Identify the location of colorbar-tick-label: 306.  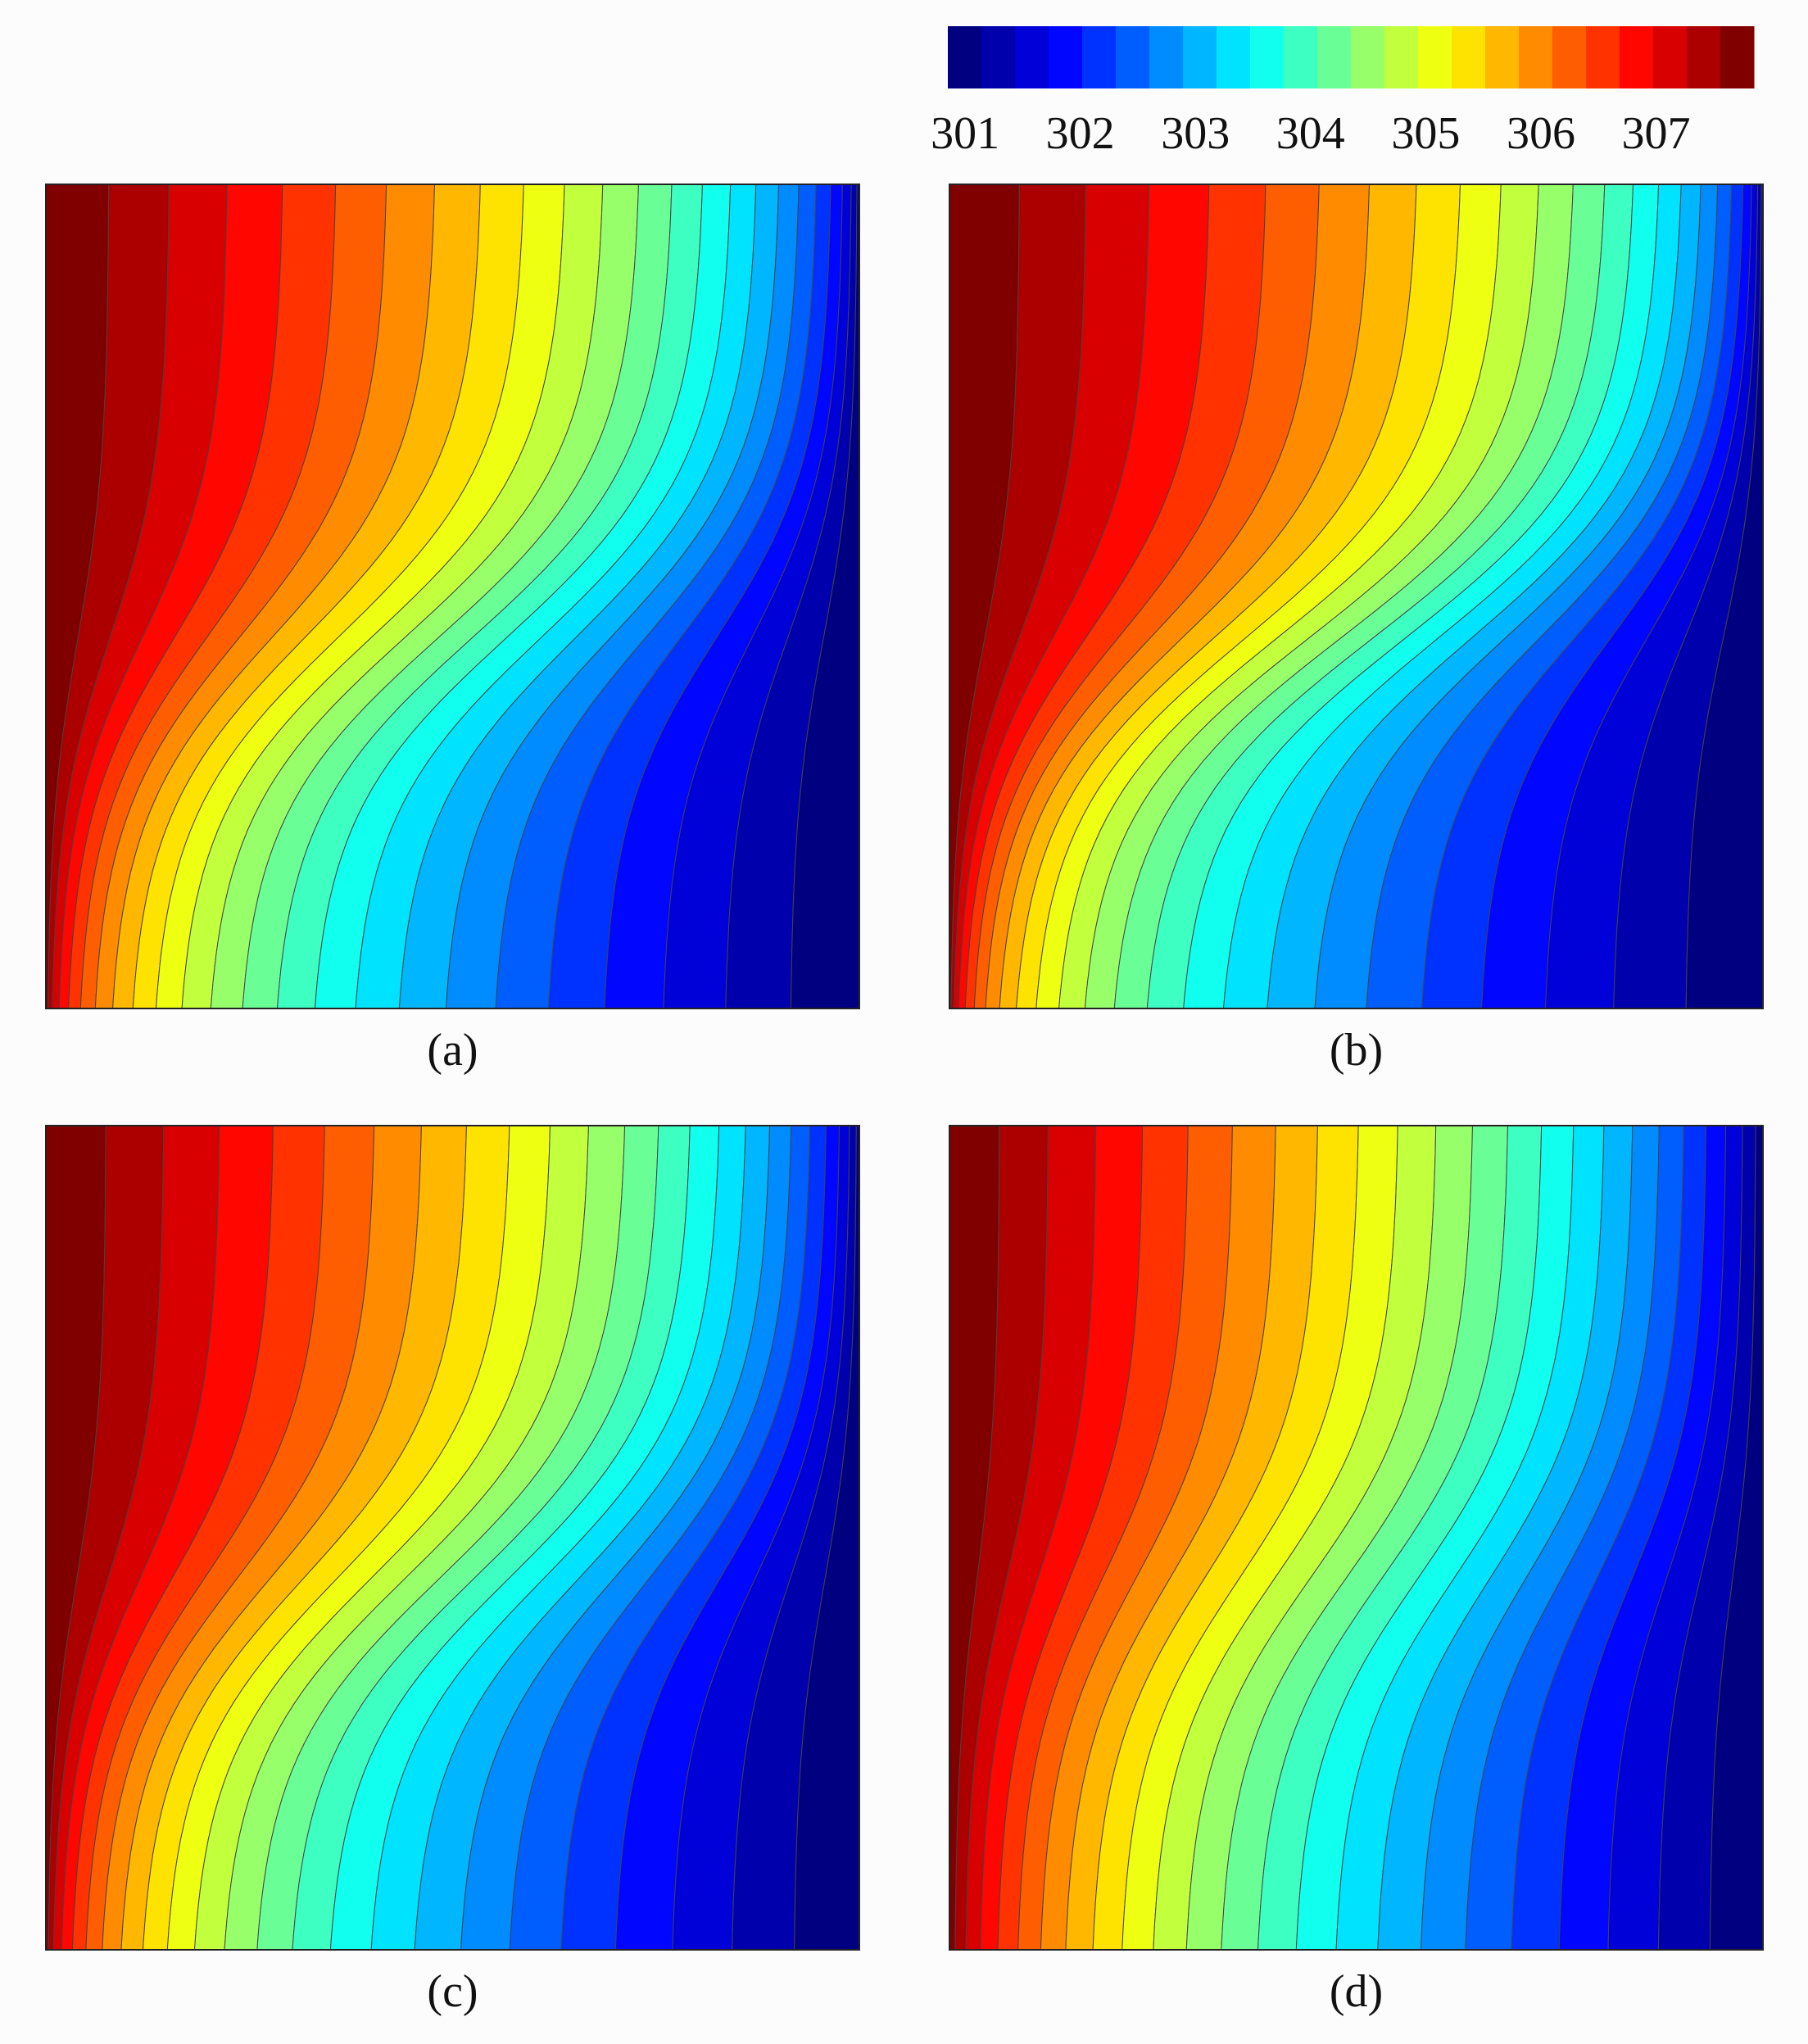
(1541, 133).